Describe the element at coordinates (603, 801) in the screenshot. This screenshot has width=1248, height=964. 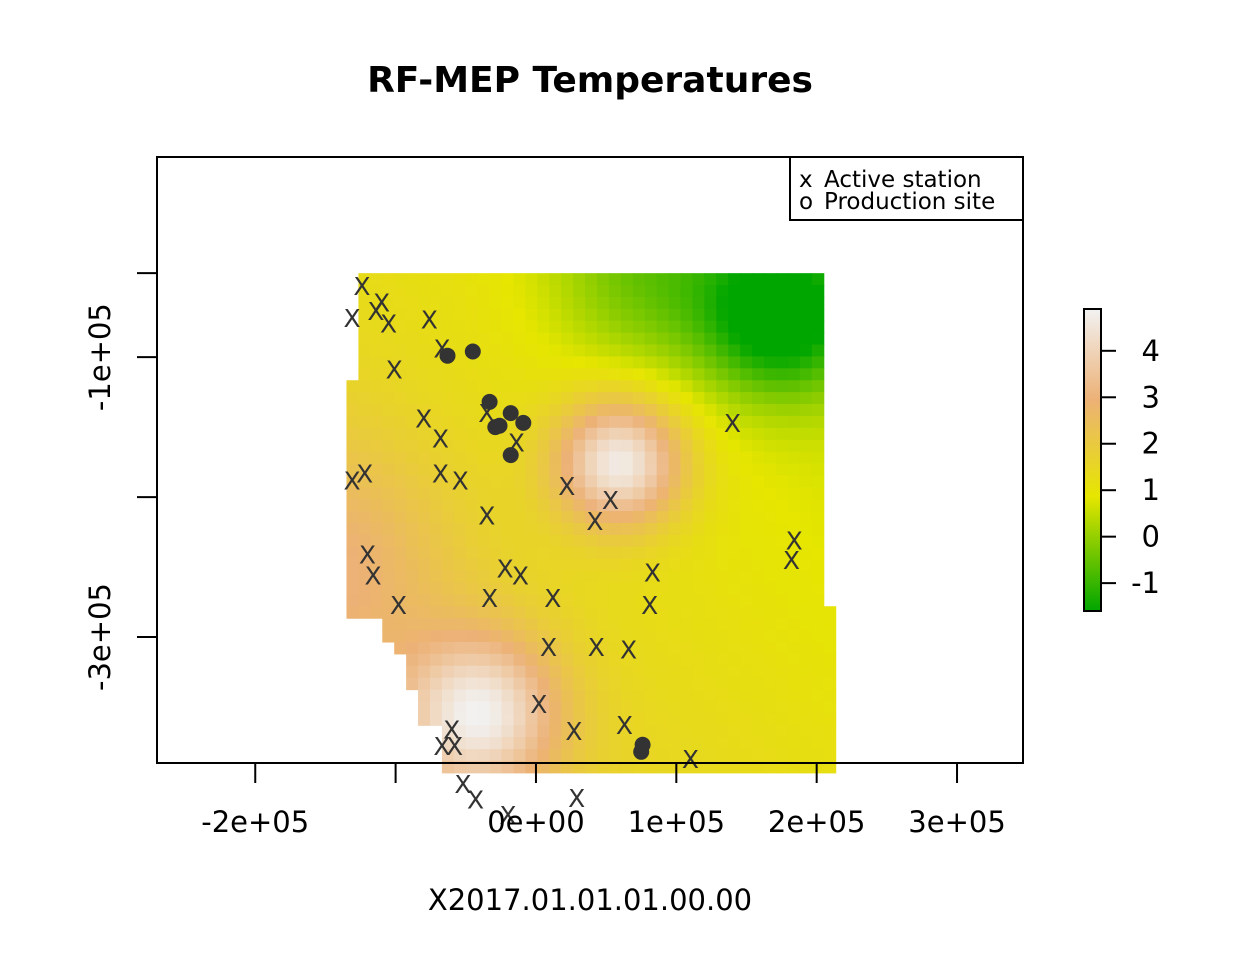
I see `x-axis: -2e+05 0e+00 1e+05 2e+05 3e+05` at that location.